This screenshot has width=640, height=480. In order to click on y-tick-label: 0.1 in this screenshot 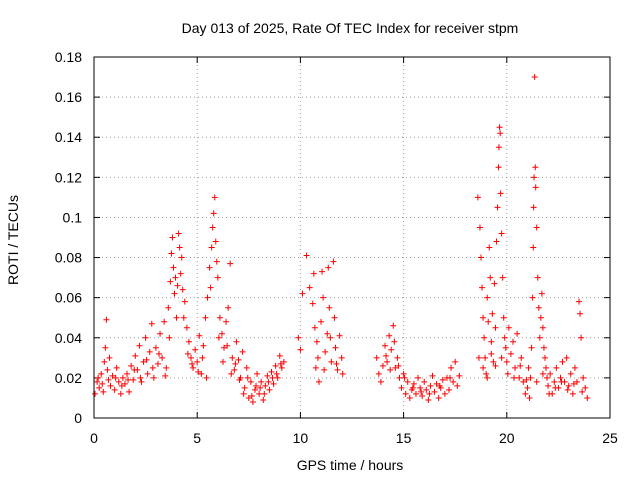, I will do `click(73, 217)`.